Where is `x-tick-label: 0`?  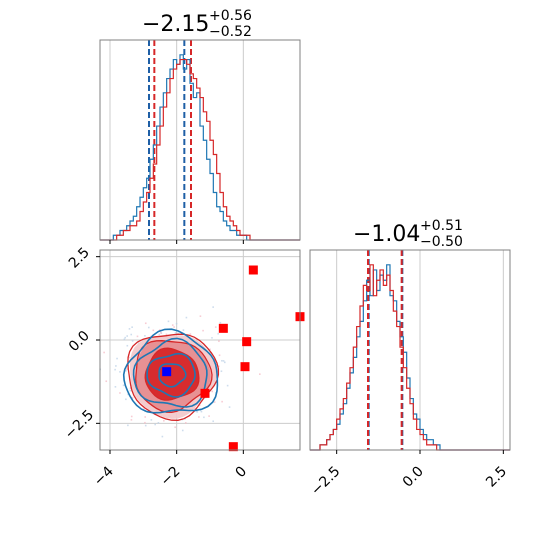
x-tick-label: 0 is located at coordinates (242, 473).